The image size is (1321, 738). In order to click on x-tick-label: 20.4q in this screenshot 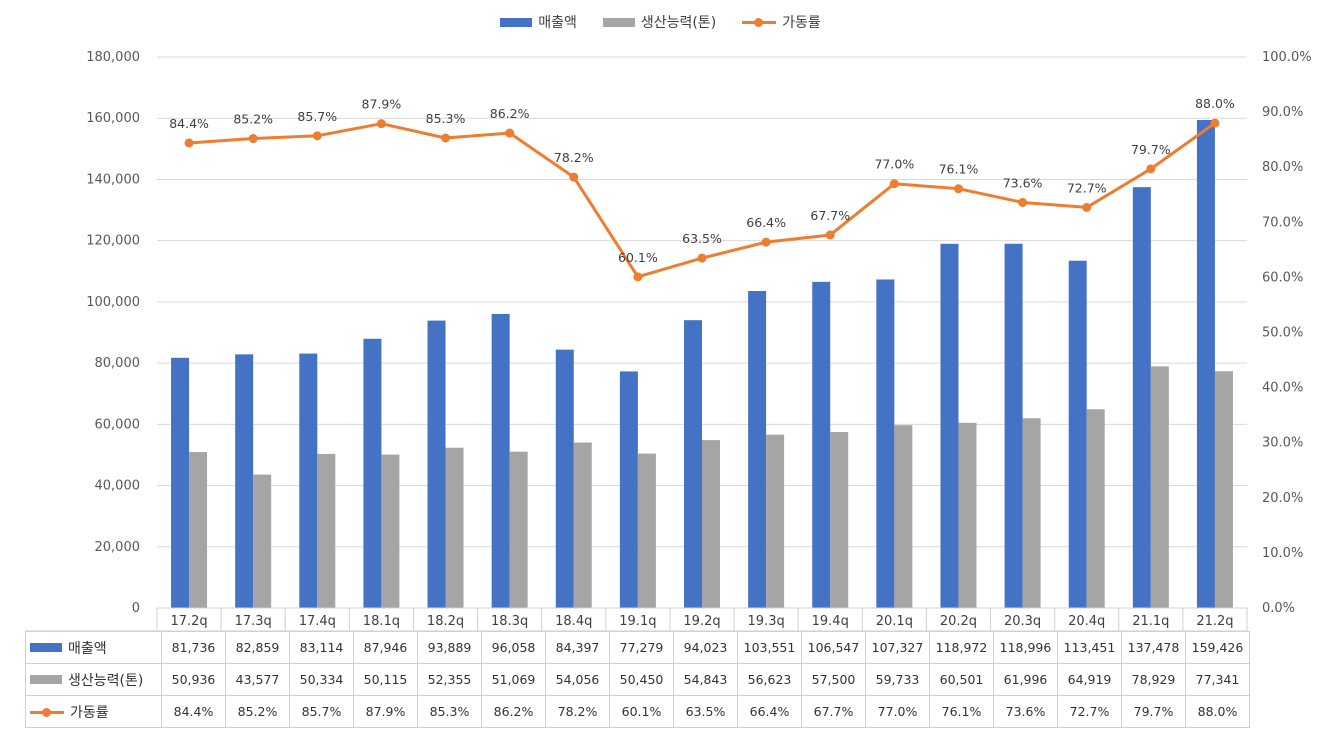, I will do `click(1086, 621)`.